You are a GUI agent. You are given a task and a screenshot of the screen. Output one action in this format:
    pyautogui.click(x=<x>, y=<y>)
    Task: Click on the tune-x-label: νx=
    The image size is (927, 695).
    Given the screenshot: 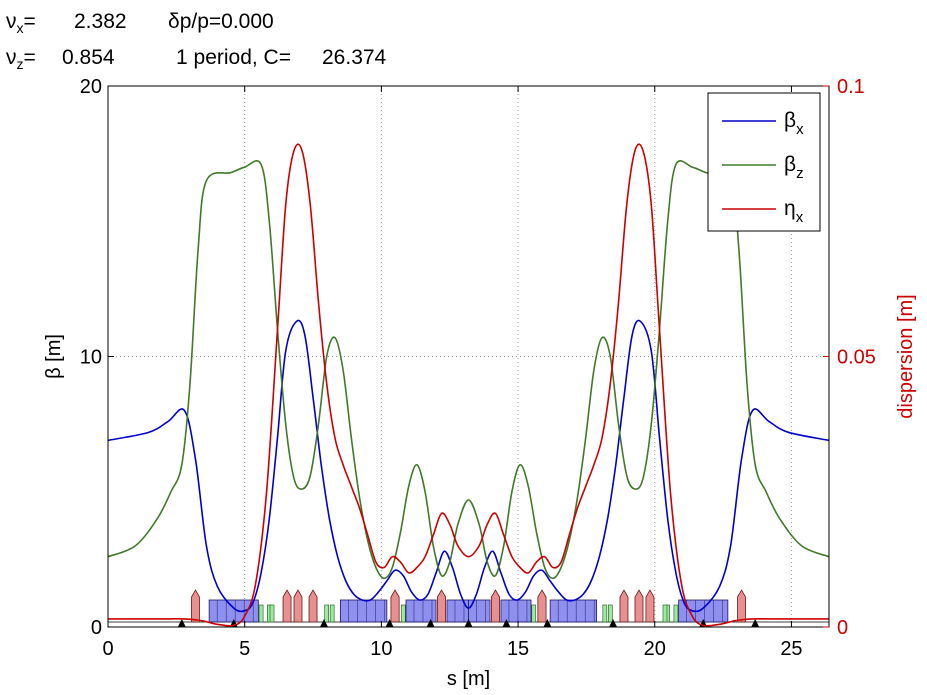 What is the action you would take?
    pyautogui.click(x=21, y=23)
    